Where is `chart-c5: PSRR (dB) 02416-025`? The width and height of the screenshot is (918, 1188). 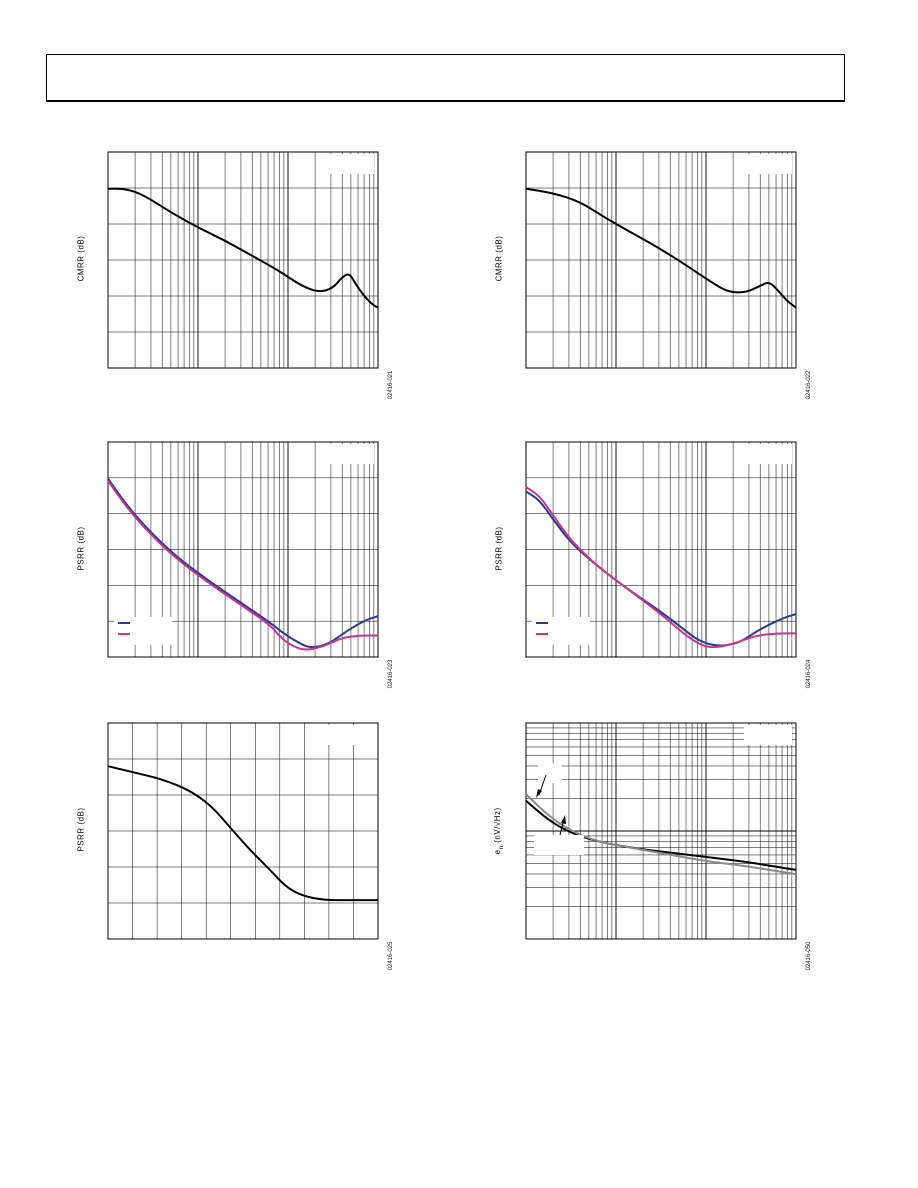
chart-c5: PSRR (dB) 02416-025 is located at coordinates (235, 846).